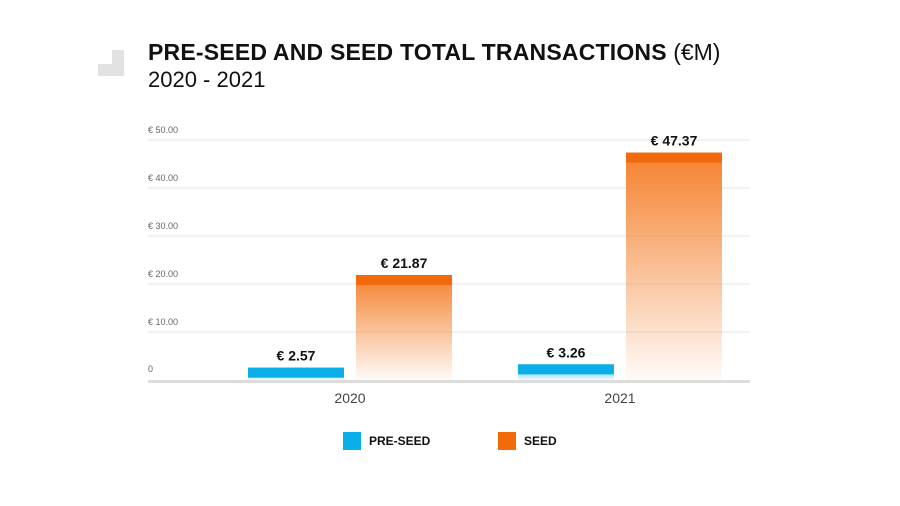 Image resolution: width=900 pixels, height=506 pixels. I want to click on legend-item-pre-seed: PRE-SEED, so click(386, 441).